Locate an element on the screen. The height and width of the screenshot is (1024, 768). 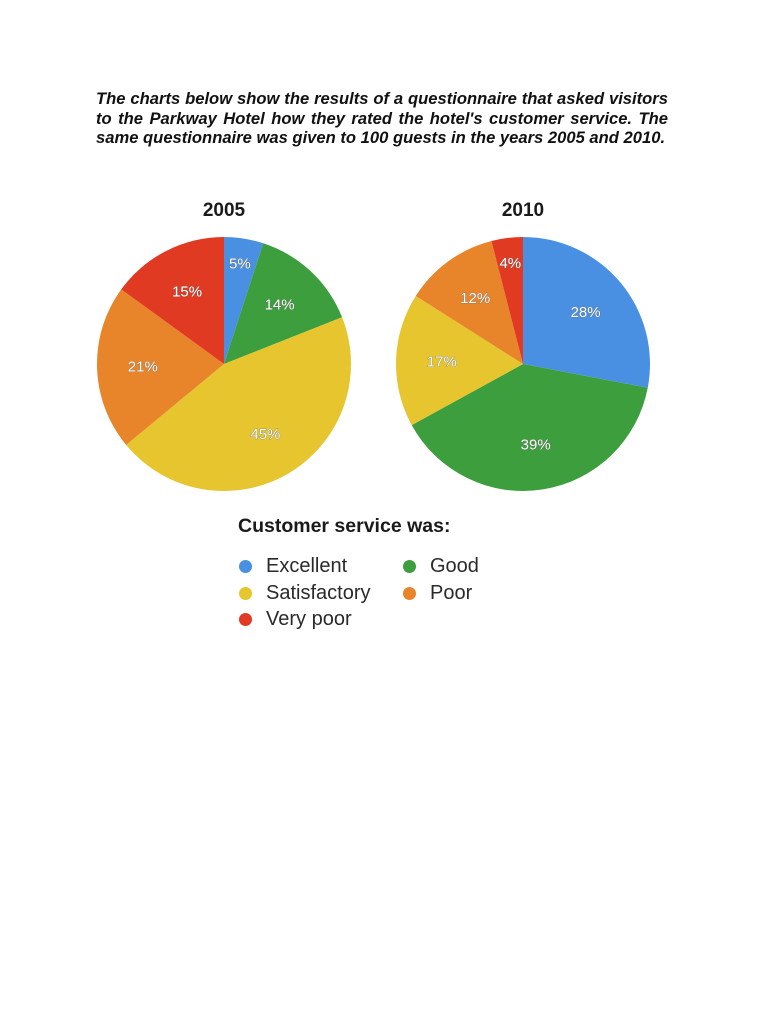
pie-slice-2005-excellent is located at coordinates (244, 300).